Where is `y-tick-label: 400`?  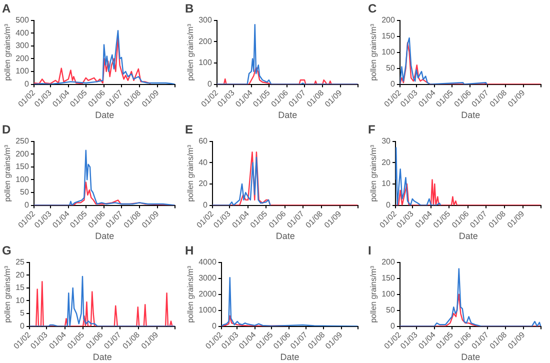
y-tick-label: 400 is located at coordinates (23, 33).